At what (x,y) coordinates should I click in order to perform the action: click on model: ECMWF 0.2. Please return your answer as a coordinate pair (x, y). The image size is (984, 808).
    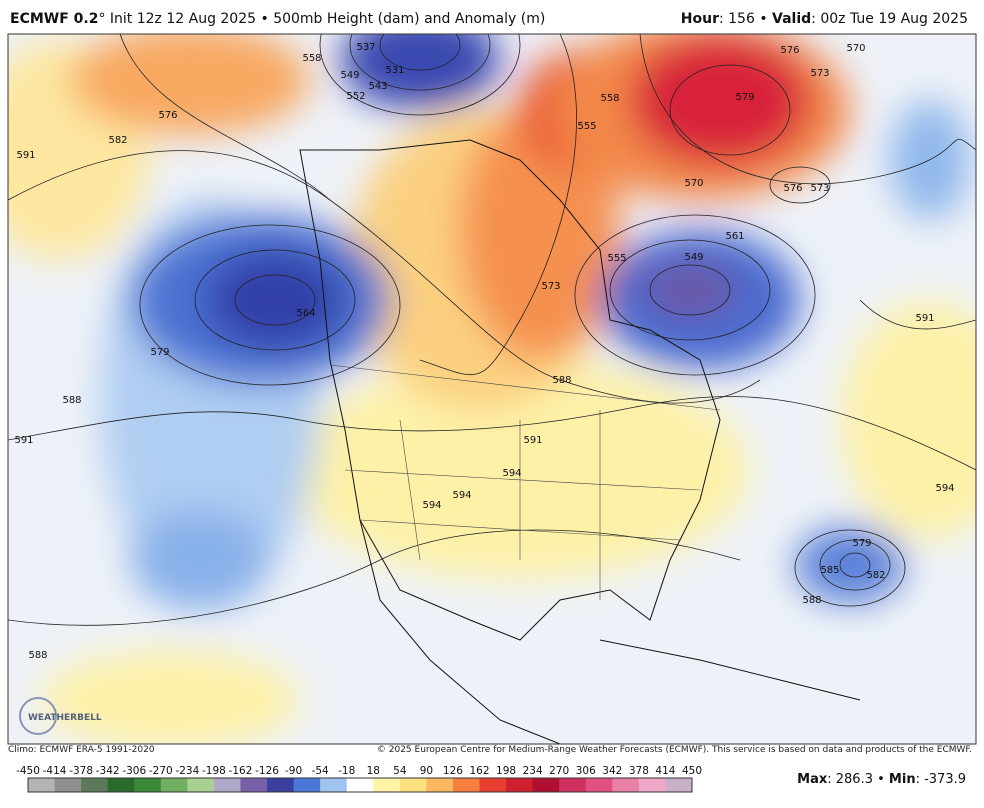
    Looking at the image, I should click on (54, 19).